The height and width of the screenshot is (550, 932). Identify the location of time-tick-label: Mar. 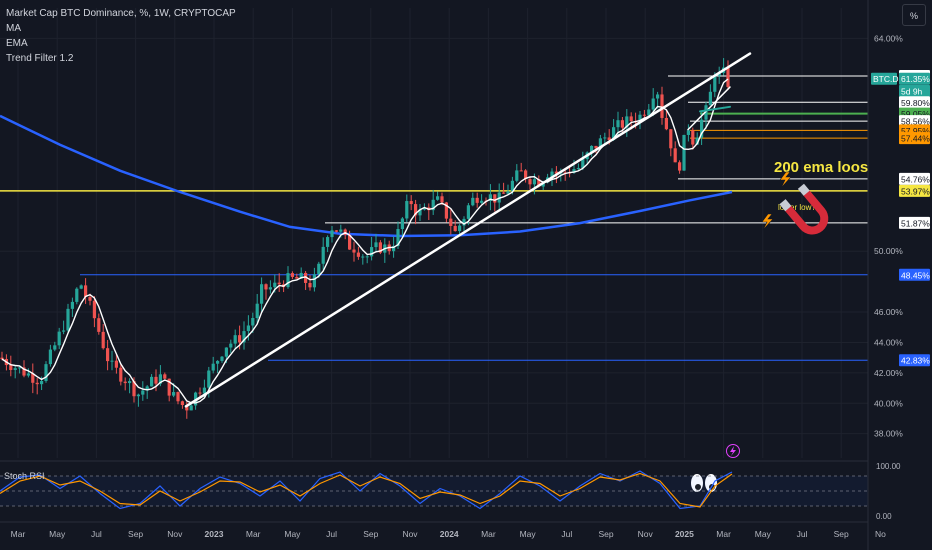
(488, 534).